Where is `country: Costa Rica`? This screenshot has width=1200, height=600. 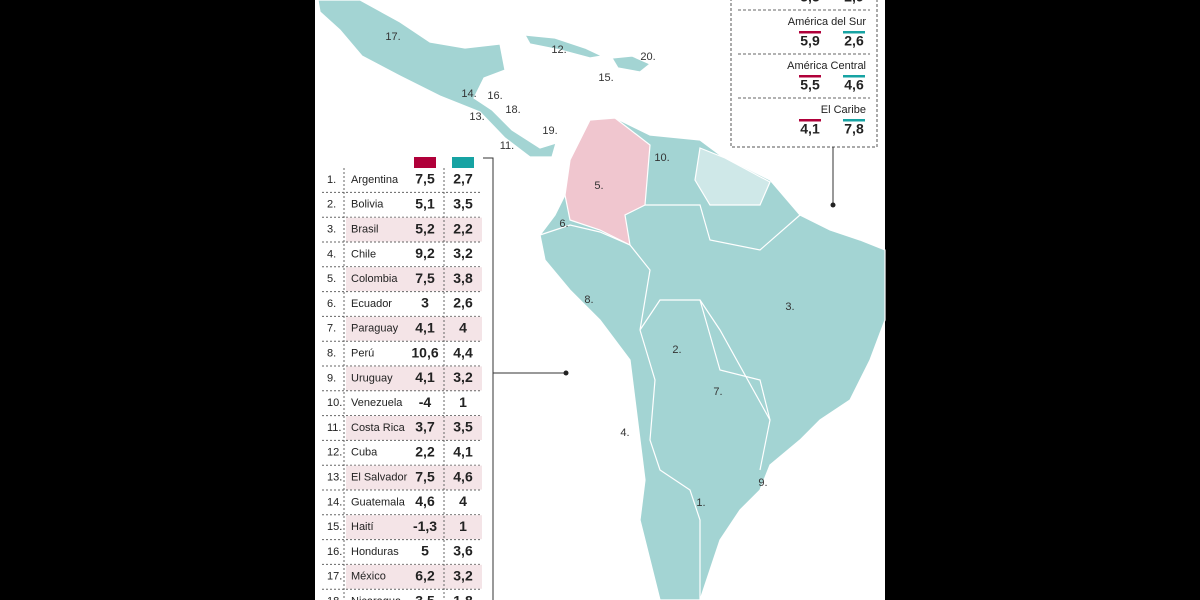 country: Costa Rica is located at coordinates (378, 428).